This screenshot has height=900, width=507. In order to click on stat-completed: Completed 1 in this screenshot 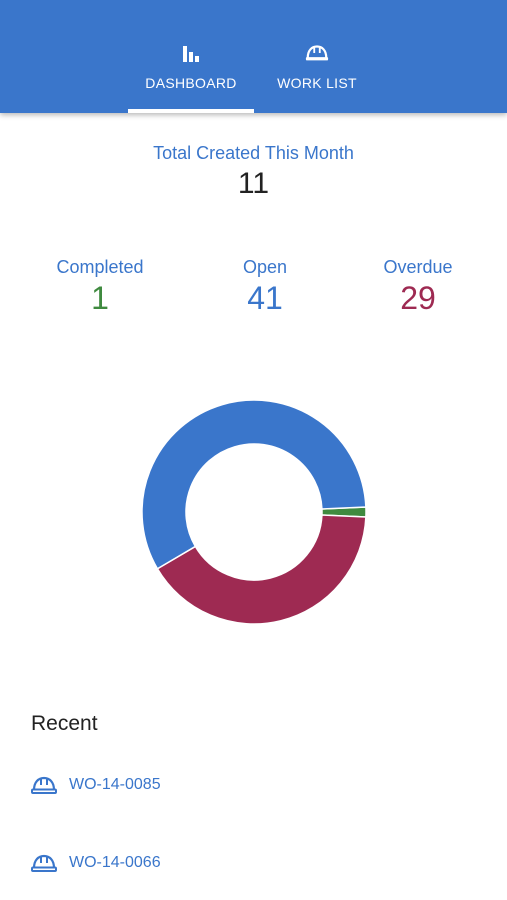, I will do `click(100, 287)`.